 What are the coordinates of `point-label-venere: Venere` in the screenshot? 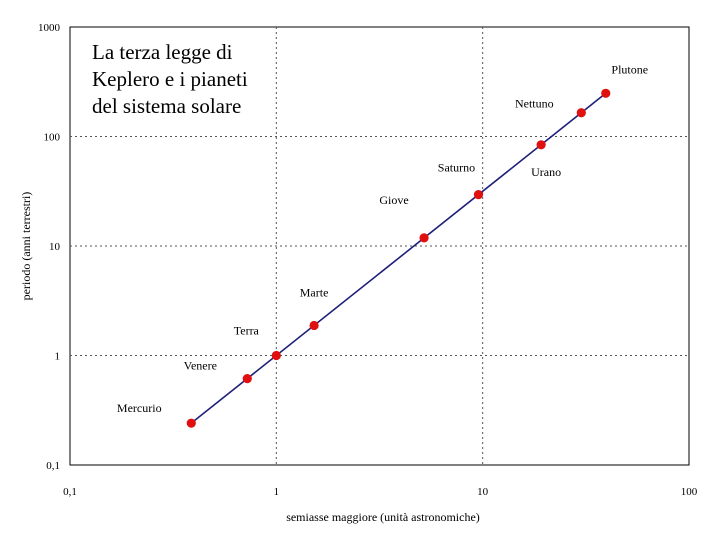 It's located at (200, 366).